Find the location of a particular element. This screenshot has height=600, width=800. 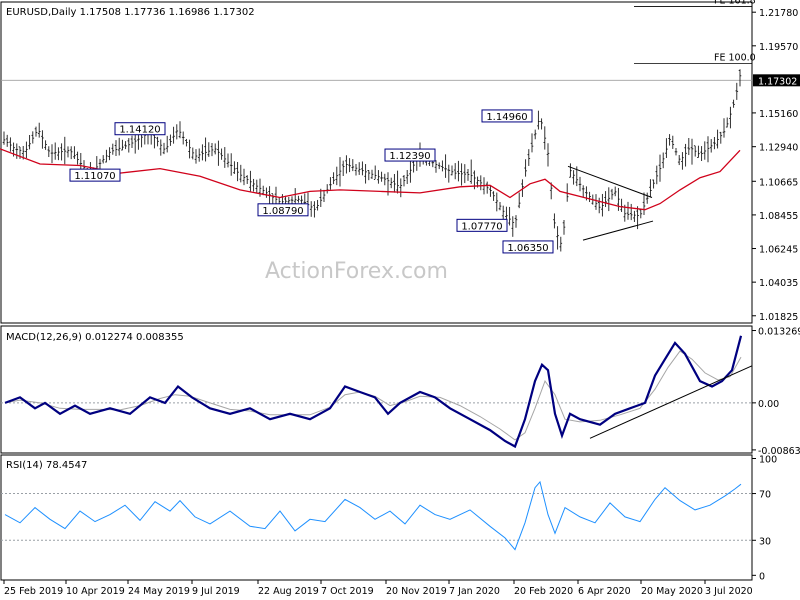

swing-level-label: 1.12390 is located at coordinates (409, 156).